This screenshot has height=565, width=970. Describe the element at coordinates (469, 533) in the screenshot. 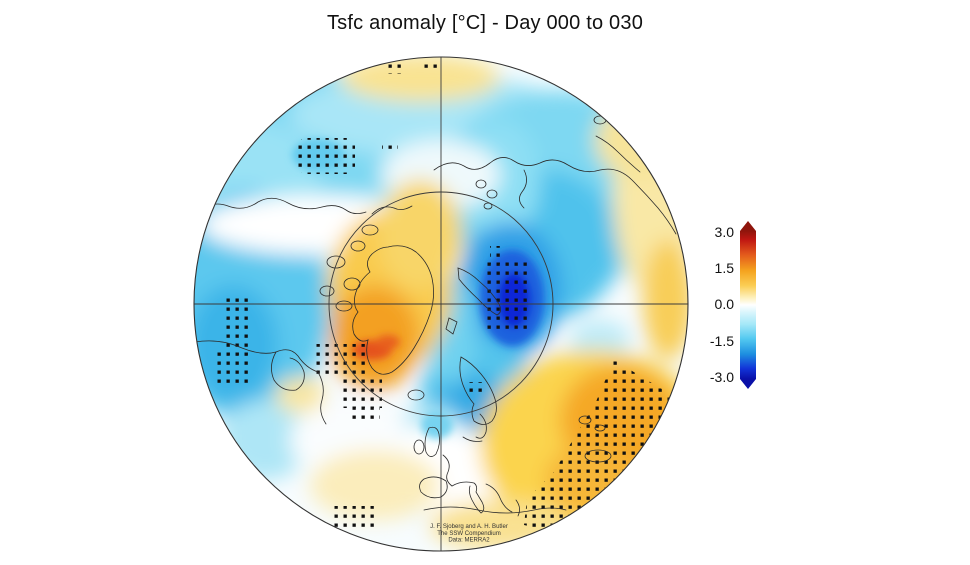

I see `credit-line-compendium: The SSW Compendium` at that location.